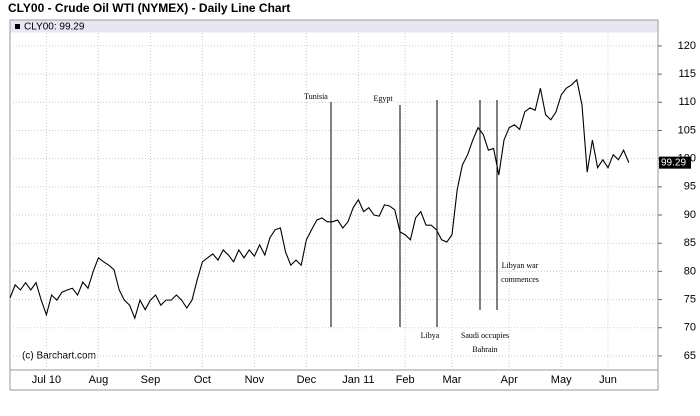 This screenshot has width=700, height=416. What do you see at coordinates (383, 98) in the screenshot?
I see `annotation-text: Egypt` at bounding box center [383, 98].